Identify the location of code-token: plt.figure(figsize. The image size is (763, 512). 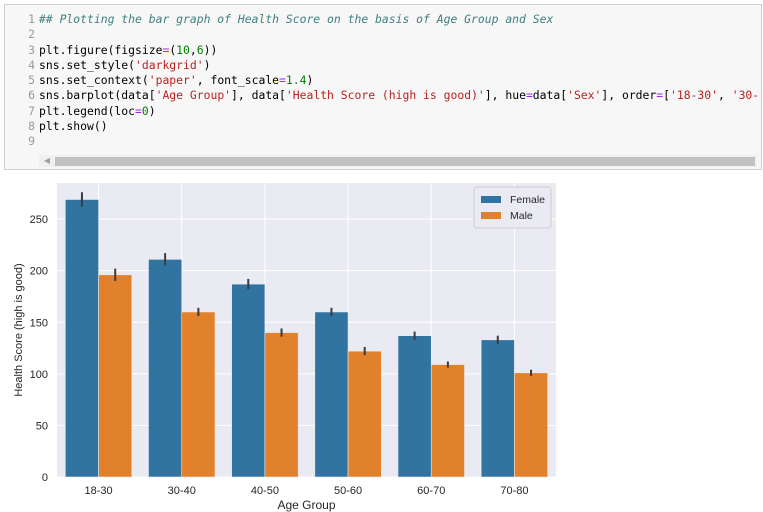
(101, 49).